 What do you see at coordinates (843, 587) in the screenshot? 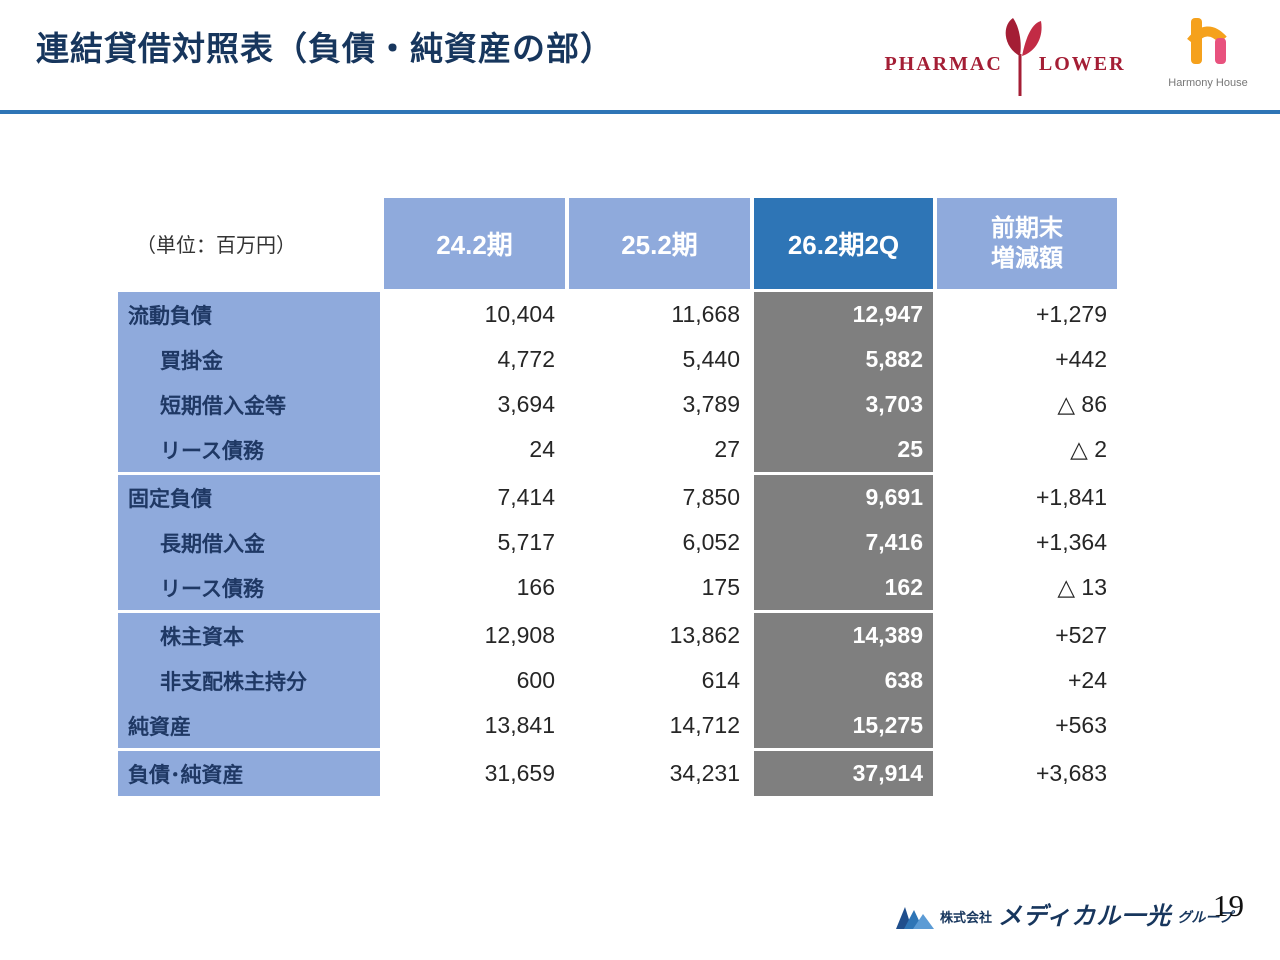
I see `value-26-2-2q: 162` at bounding box center [843, 587].